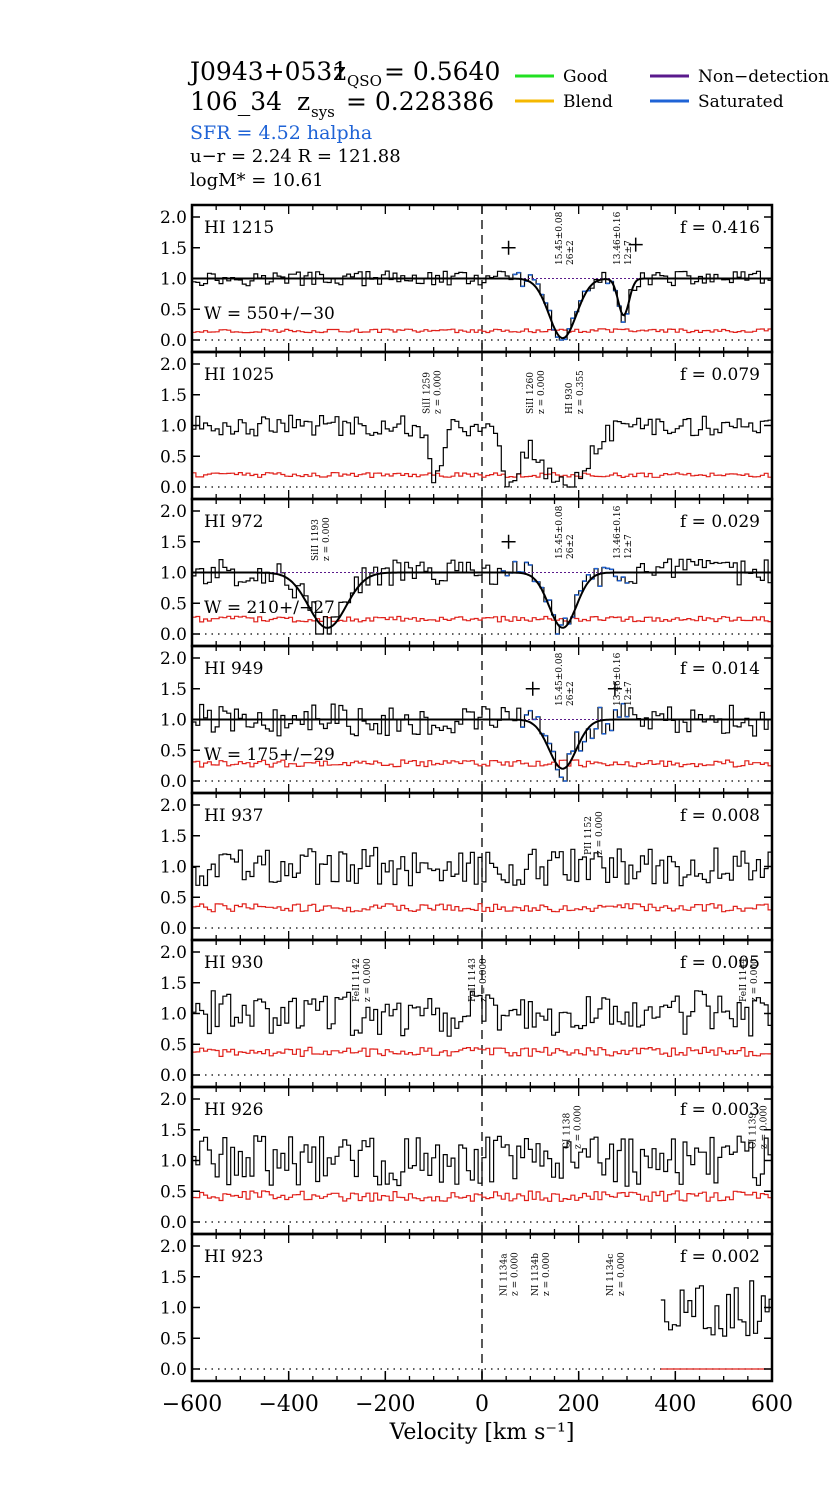 This screenshot has height=1495, width=830. Describe the element at coordinates (269, 608) in the screenshot. I see `equivalent-width-label: W = 210+/−27` at that location.